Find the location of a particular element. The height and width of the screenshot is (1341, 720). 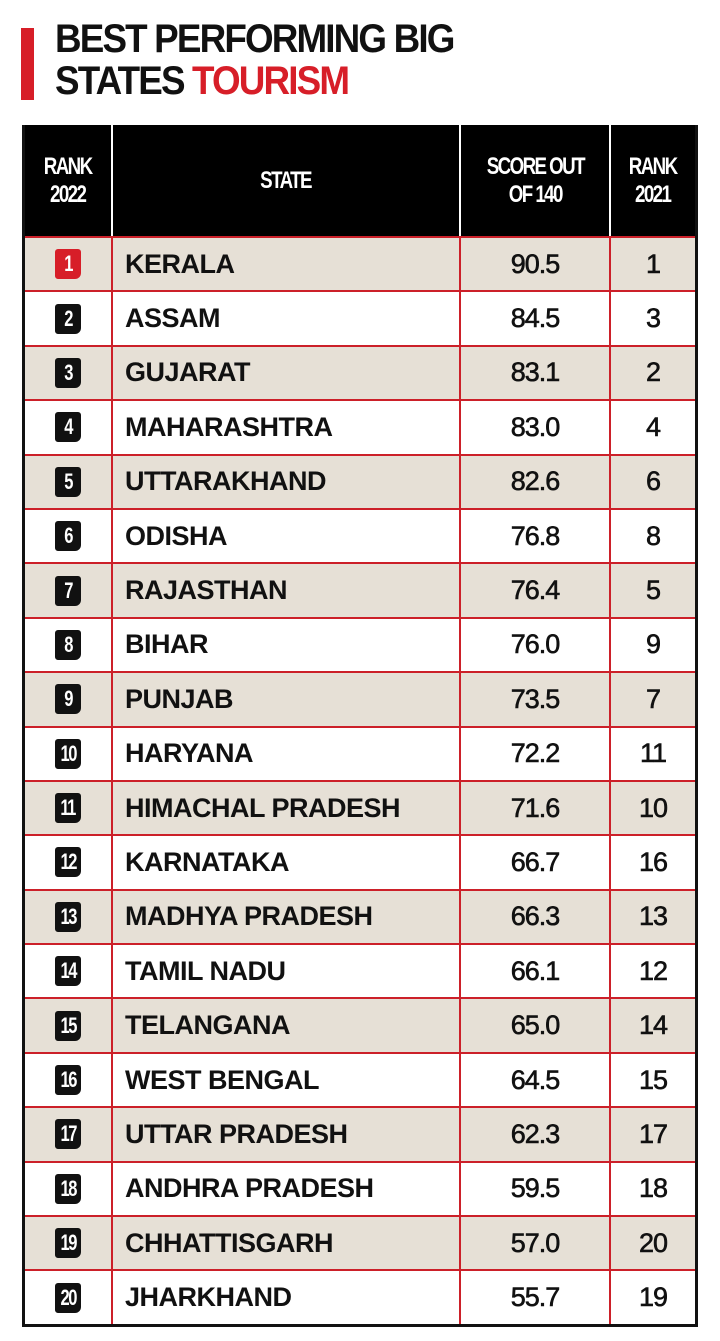

rank-badge: 11 is located at coordinates (68, 808).